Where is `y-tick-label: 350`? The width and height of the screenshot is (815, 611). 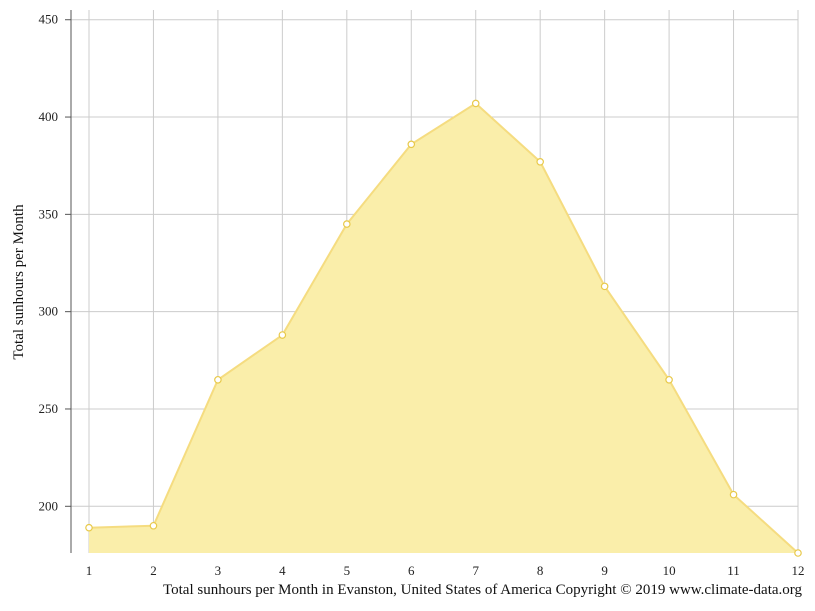 y-tick-label: 350 is located at coordinates (49, 213).